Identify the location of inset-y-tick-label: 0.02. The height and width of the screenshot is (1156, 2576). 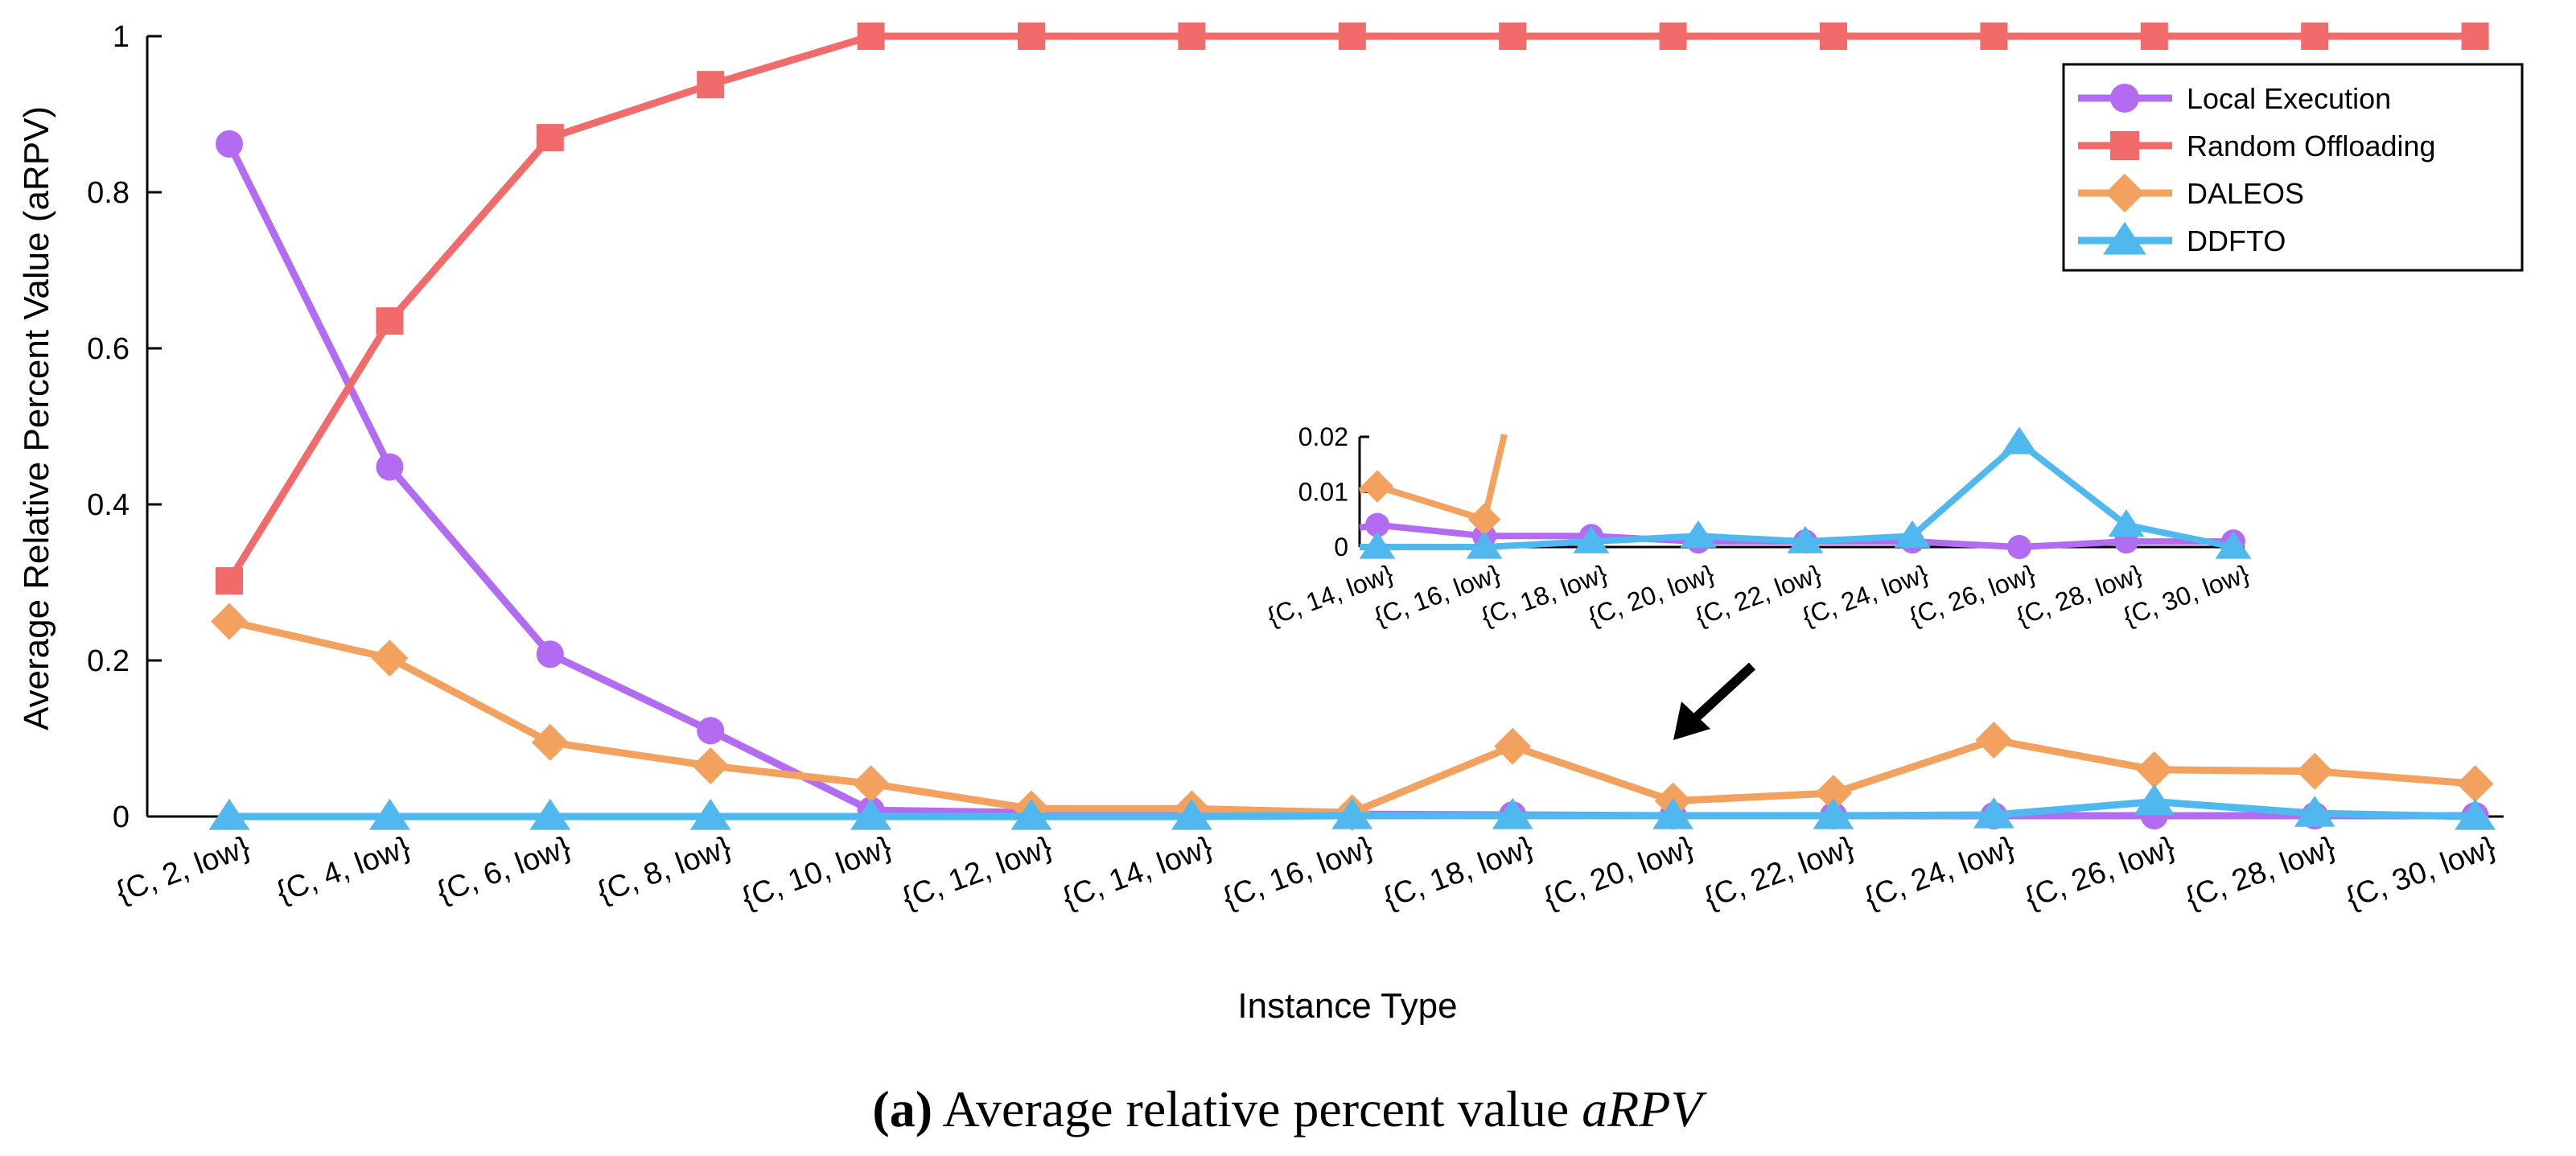
(1323, 436).